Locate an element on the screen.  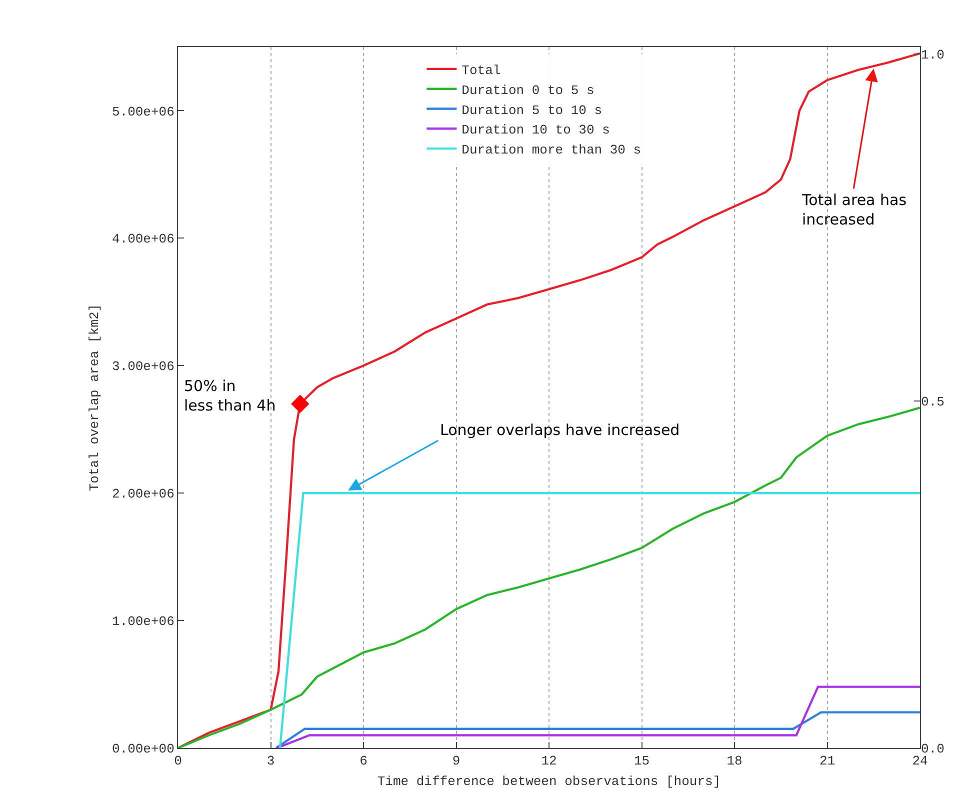
y-tick-label: 5.00e+06 is located at coordinates (143, 112).